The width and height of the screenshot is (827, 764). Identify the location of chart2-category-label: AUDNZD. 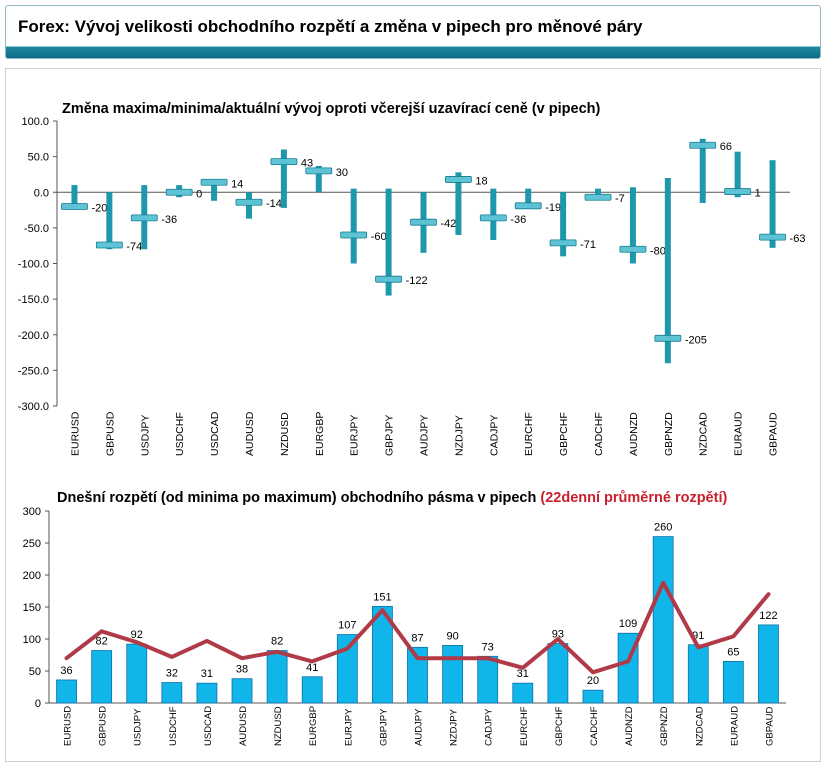
(629, 726).